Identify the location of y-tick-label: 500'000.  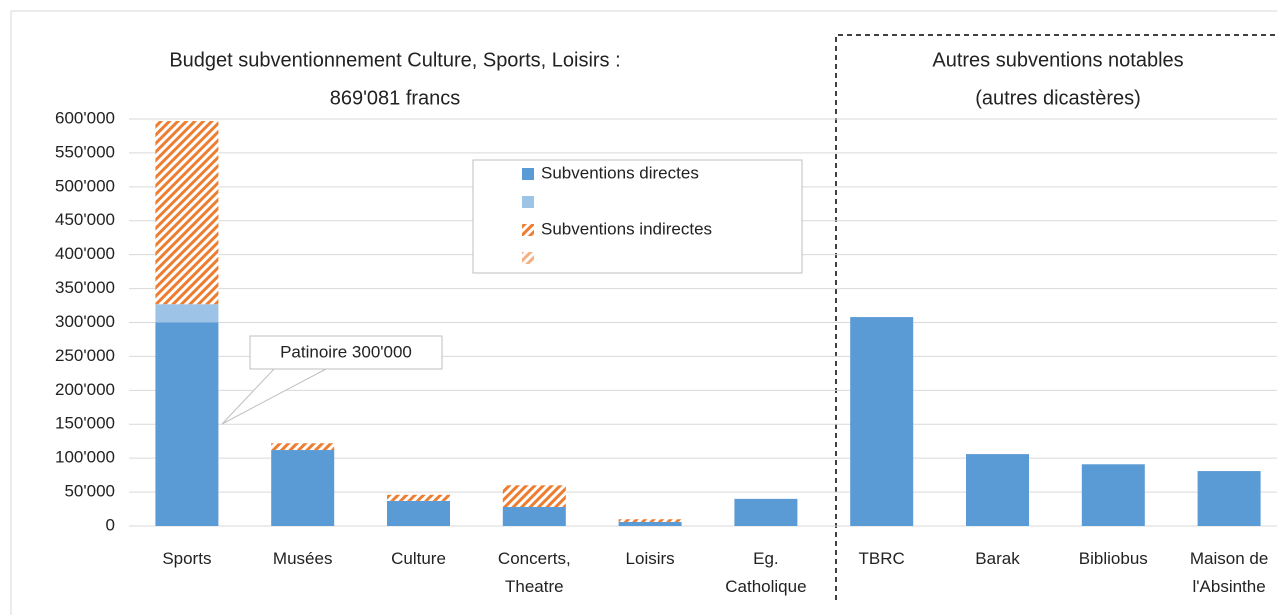
(85, 185).